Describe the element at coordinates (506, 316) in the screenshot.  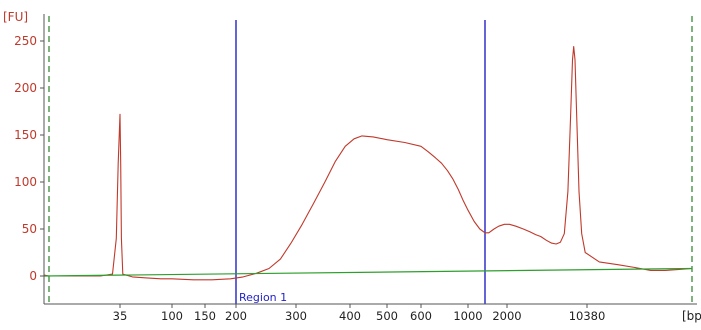
I see `x-tick-label: 2000` at that location.